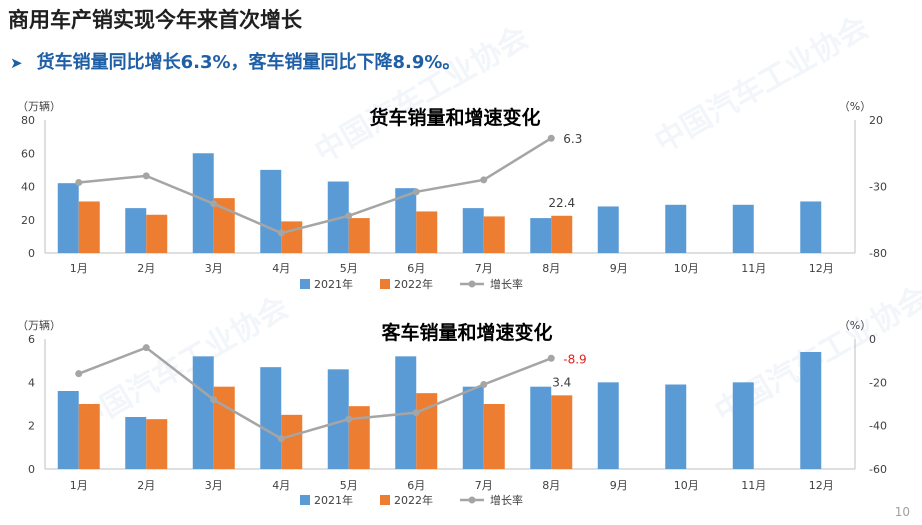 The image size is (922, 525). Describe the element at coordinates (28, 220) in the screenshot. I see `y-tick-label: 20` at that location.